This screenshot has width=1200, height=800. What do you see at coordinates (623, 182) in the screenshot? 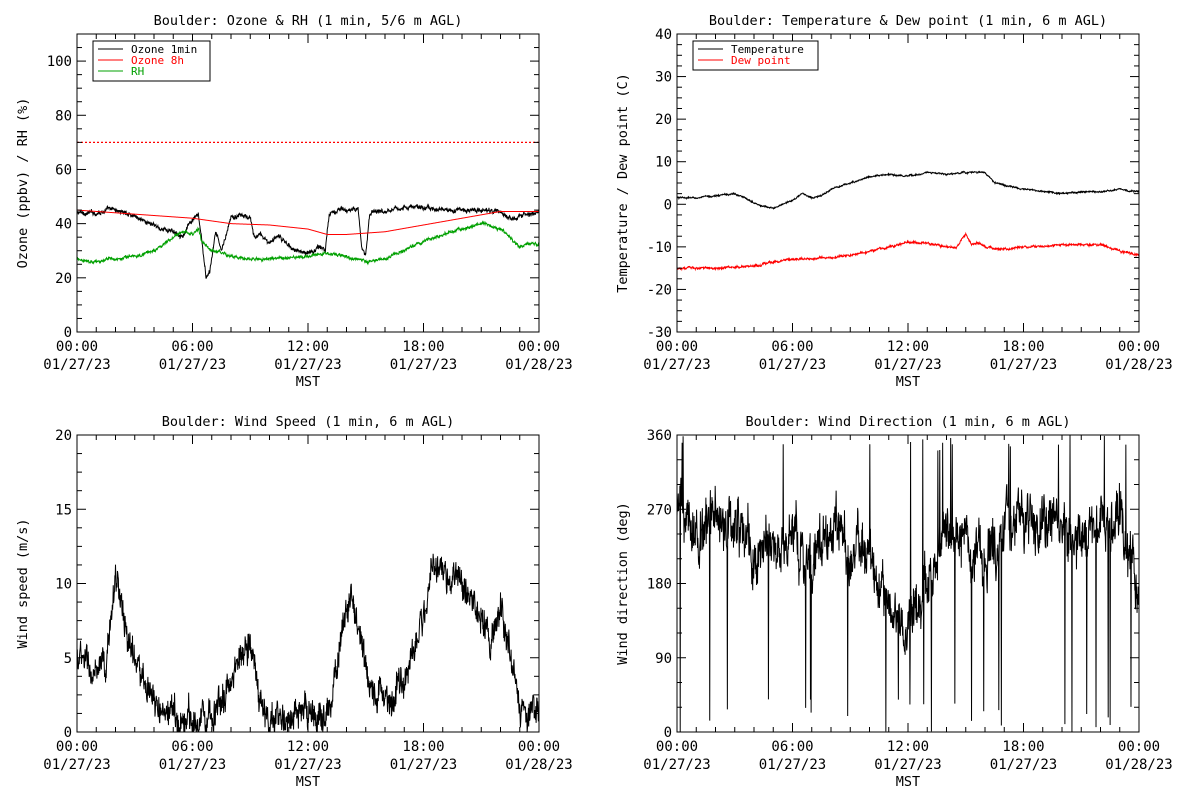
I see `y-axis-label: Temperature / Dew point (C)` at bounding box center [623, 182].